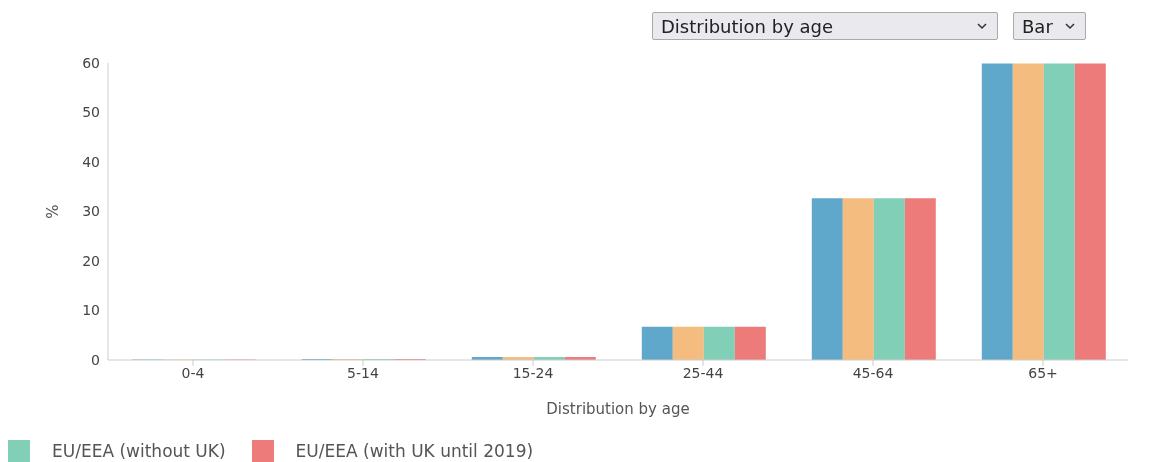  Describe the element at coordinates (91, 112) in the screenshot. I see `y-tick-label: 50` at that location.